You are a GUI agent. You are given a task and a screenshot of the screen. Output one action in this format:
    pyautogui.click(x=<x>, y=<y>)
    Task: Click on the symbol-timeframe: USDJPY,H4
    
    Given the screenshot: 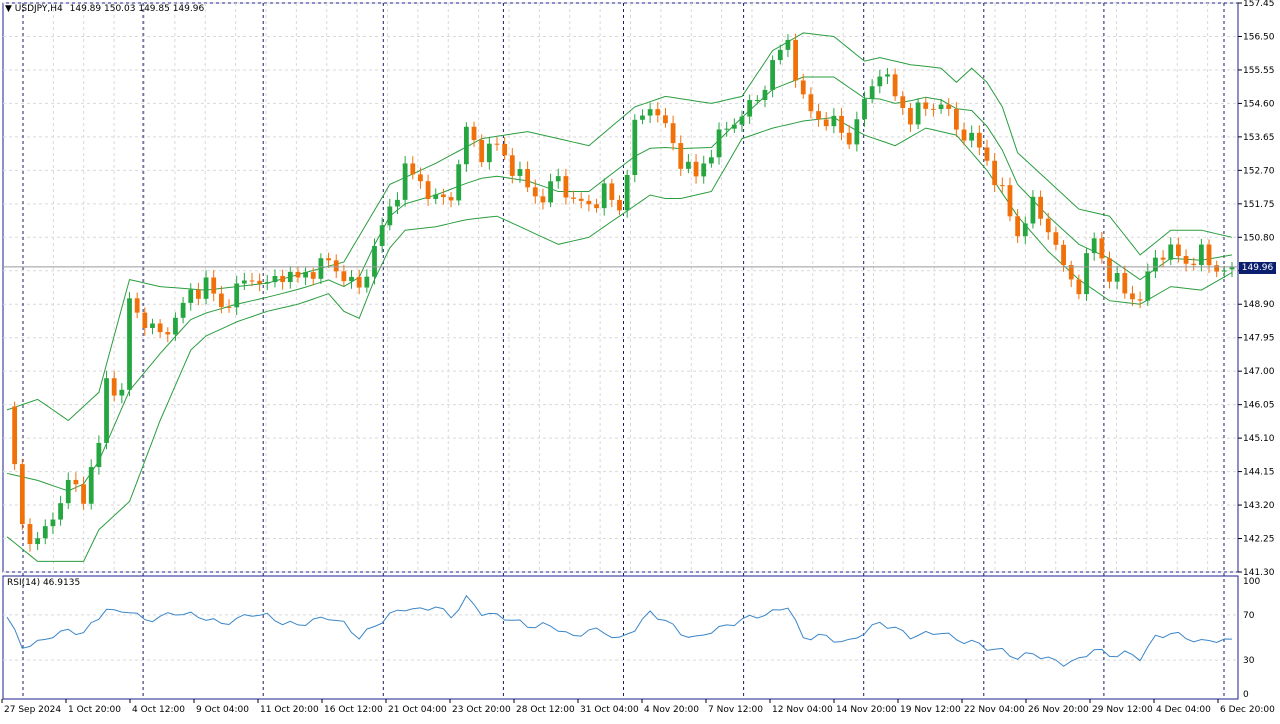 What is the action you would take?
    pyautogui.click(x=38, y=9)
    